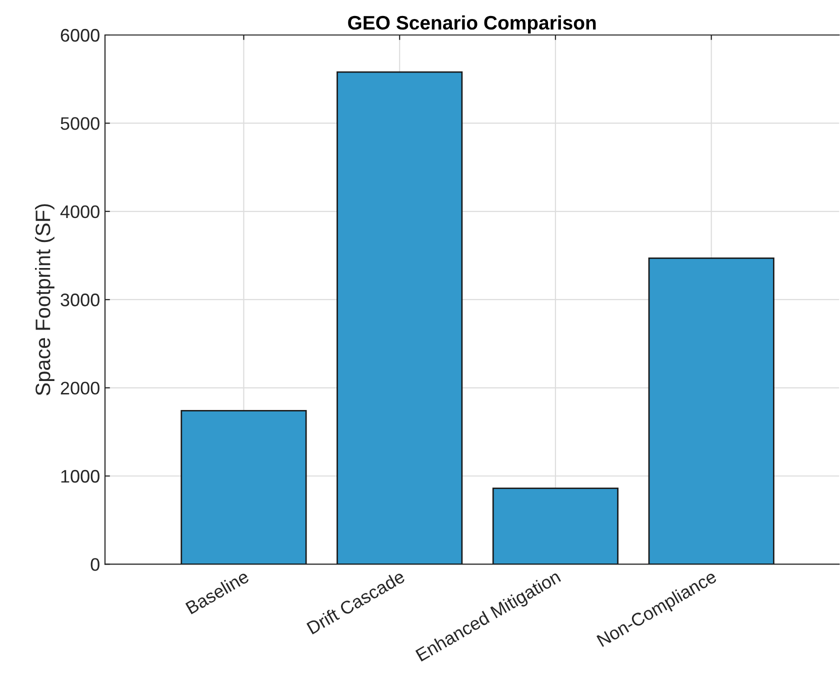  What do you see at coordinates (80, 211) in the screenshot?
I see `y-tick-label: 4000` at bounding box center [80, 211].